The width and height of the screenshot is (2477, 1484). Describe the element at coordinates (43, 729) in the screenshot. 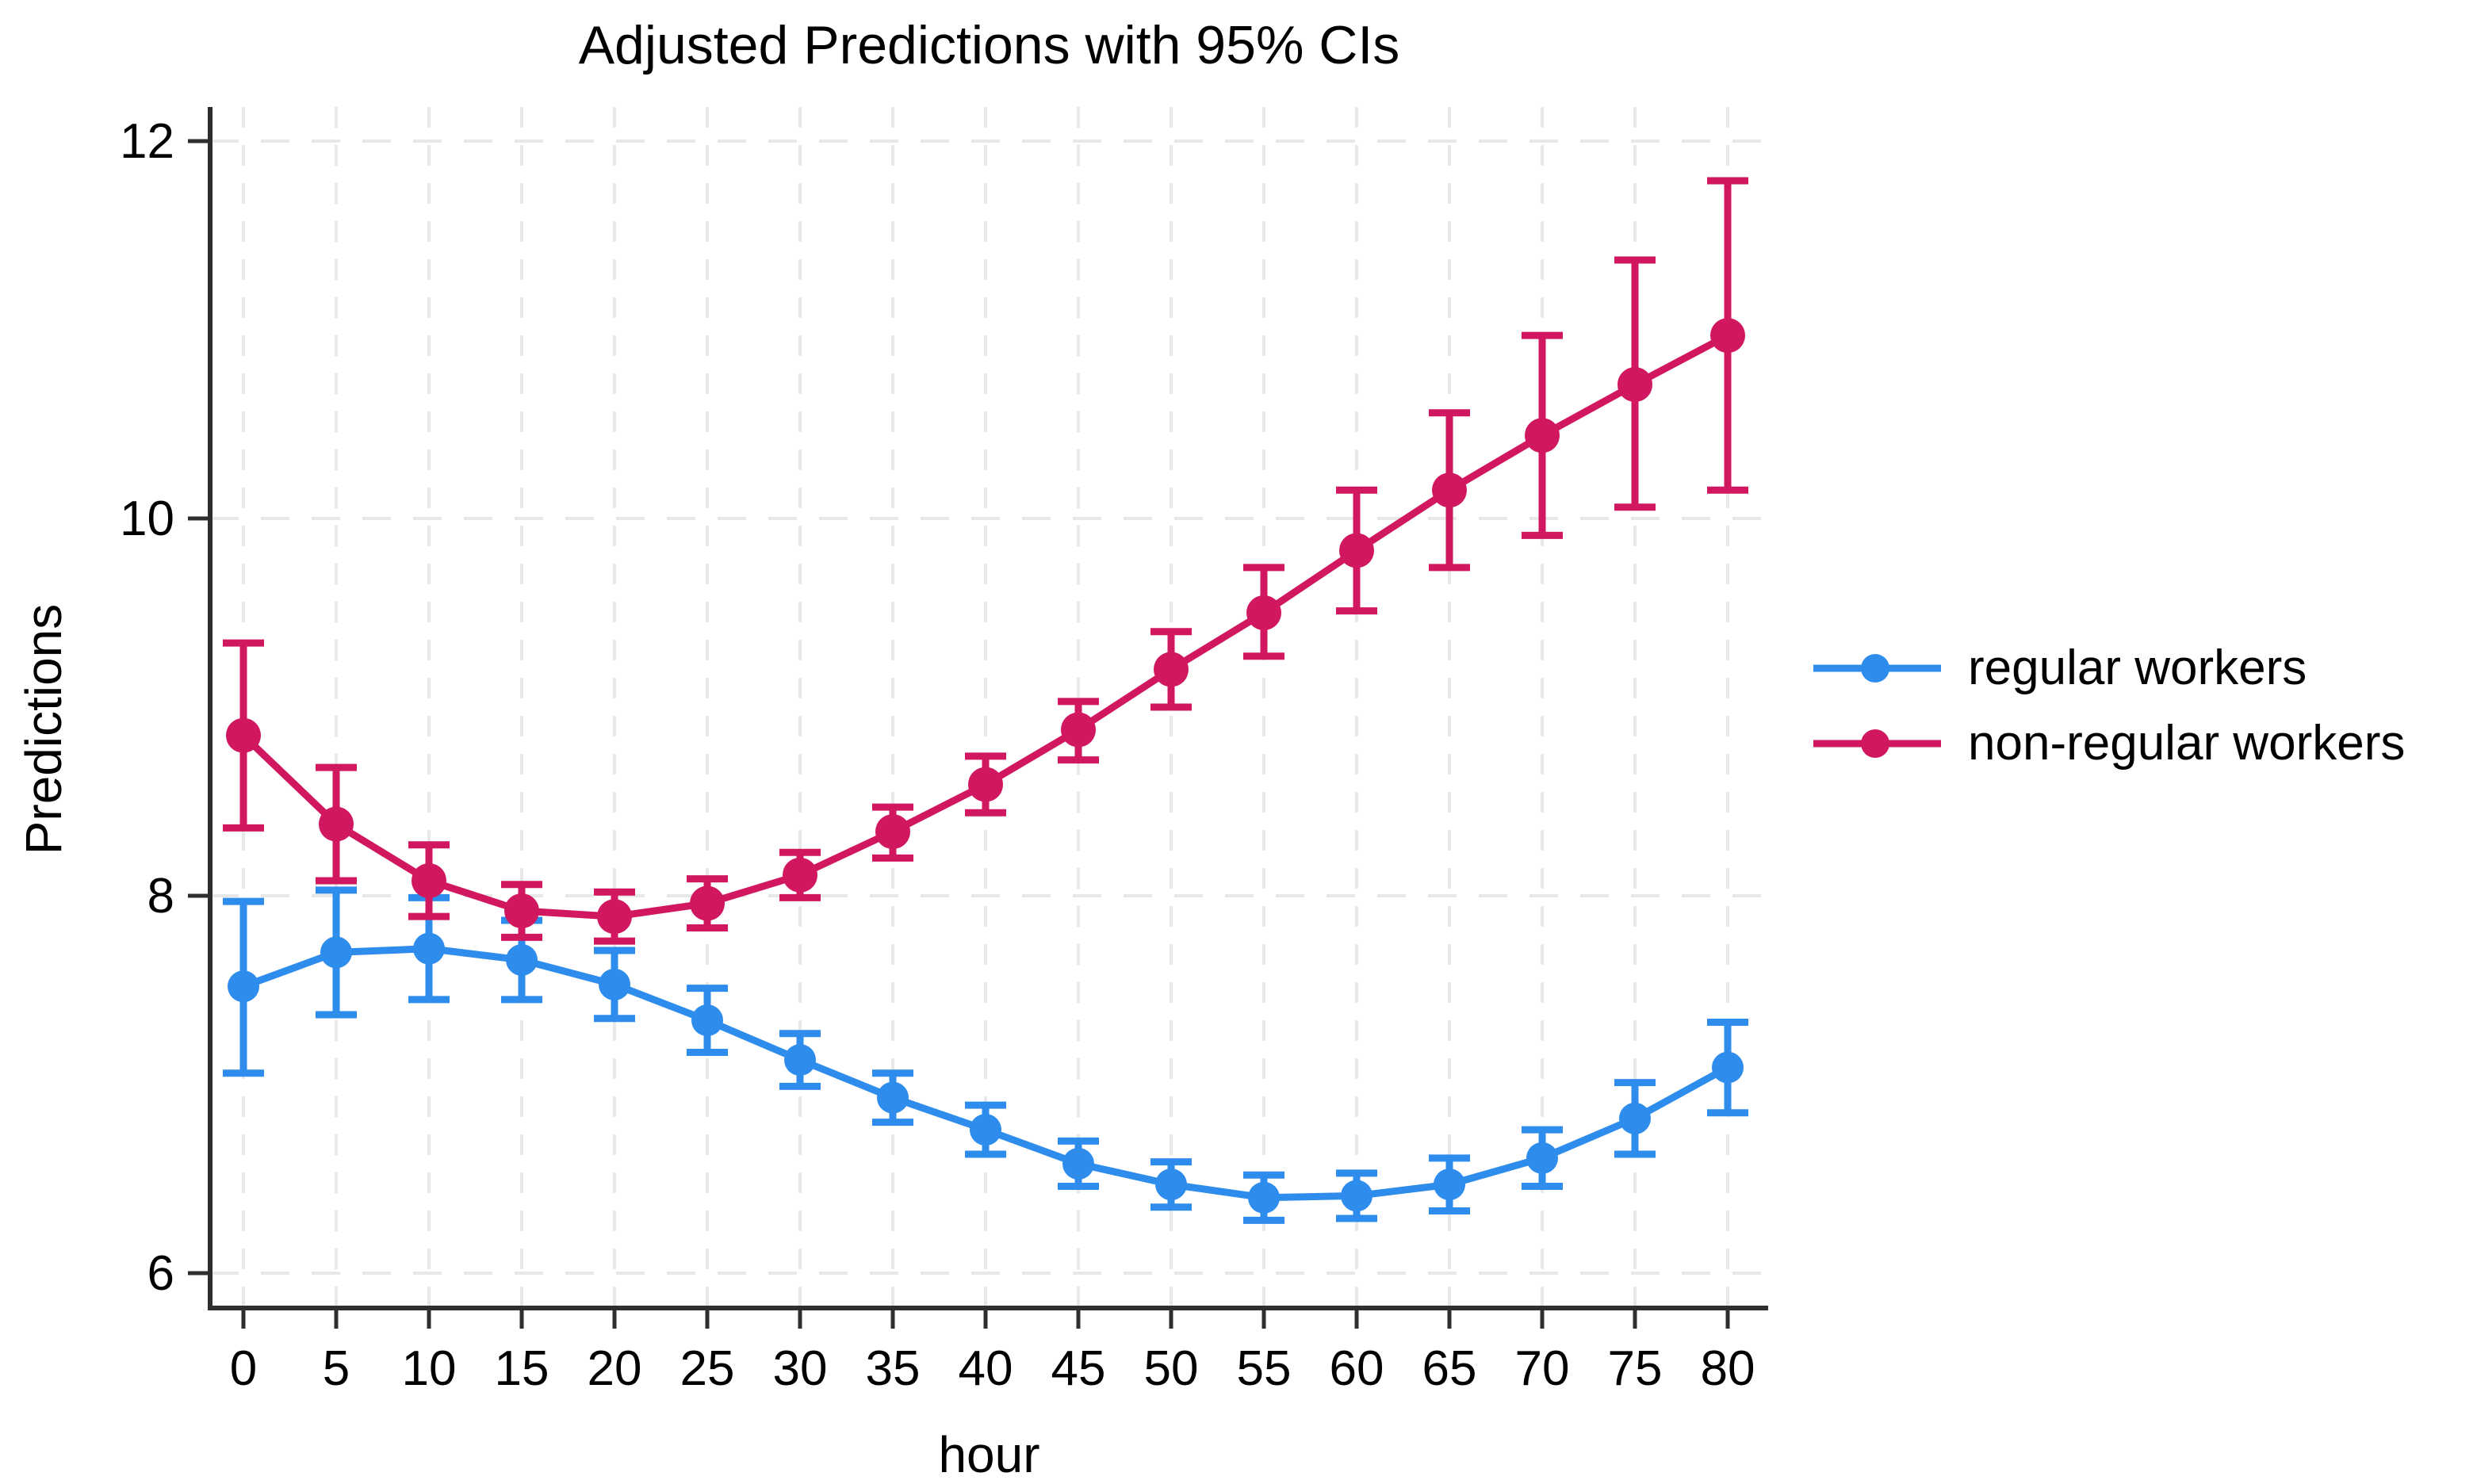

I see `y-axis-title: Predictions` at that location.